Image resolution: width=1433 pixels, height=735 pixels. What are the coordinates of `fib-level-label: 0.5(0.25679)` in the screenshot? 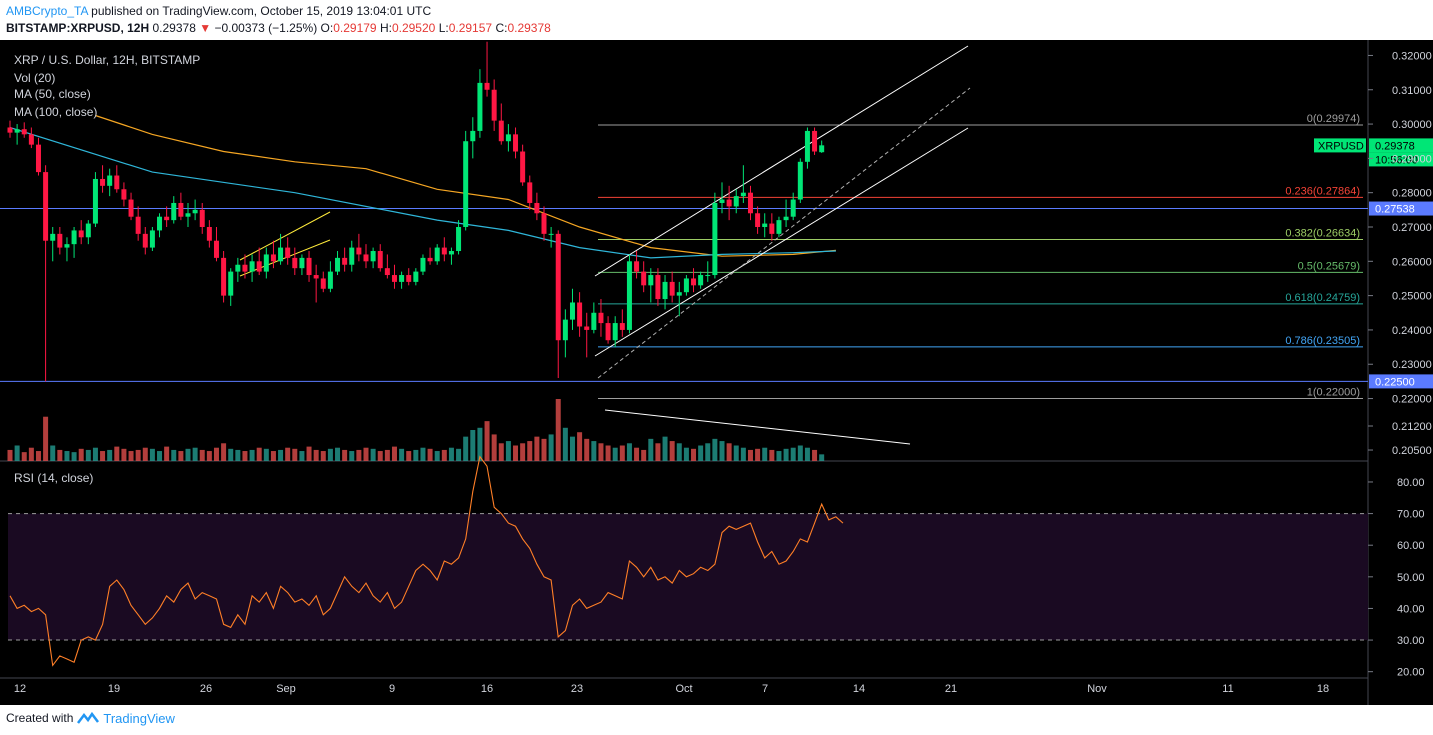 It's located at (1329, 266).